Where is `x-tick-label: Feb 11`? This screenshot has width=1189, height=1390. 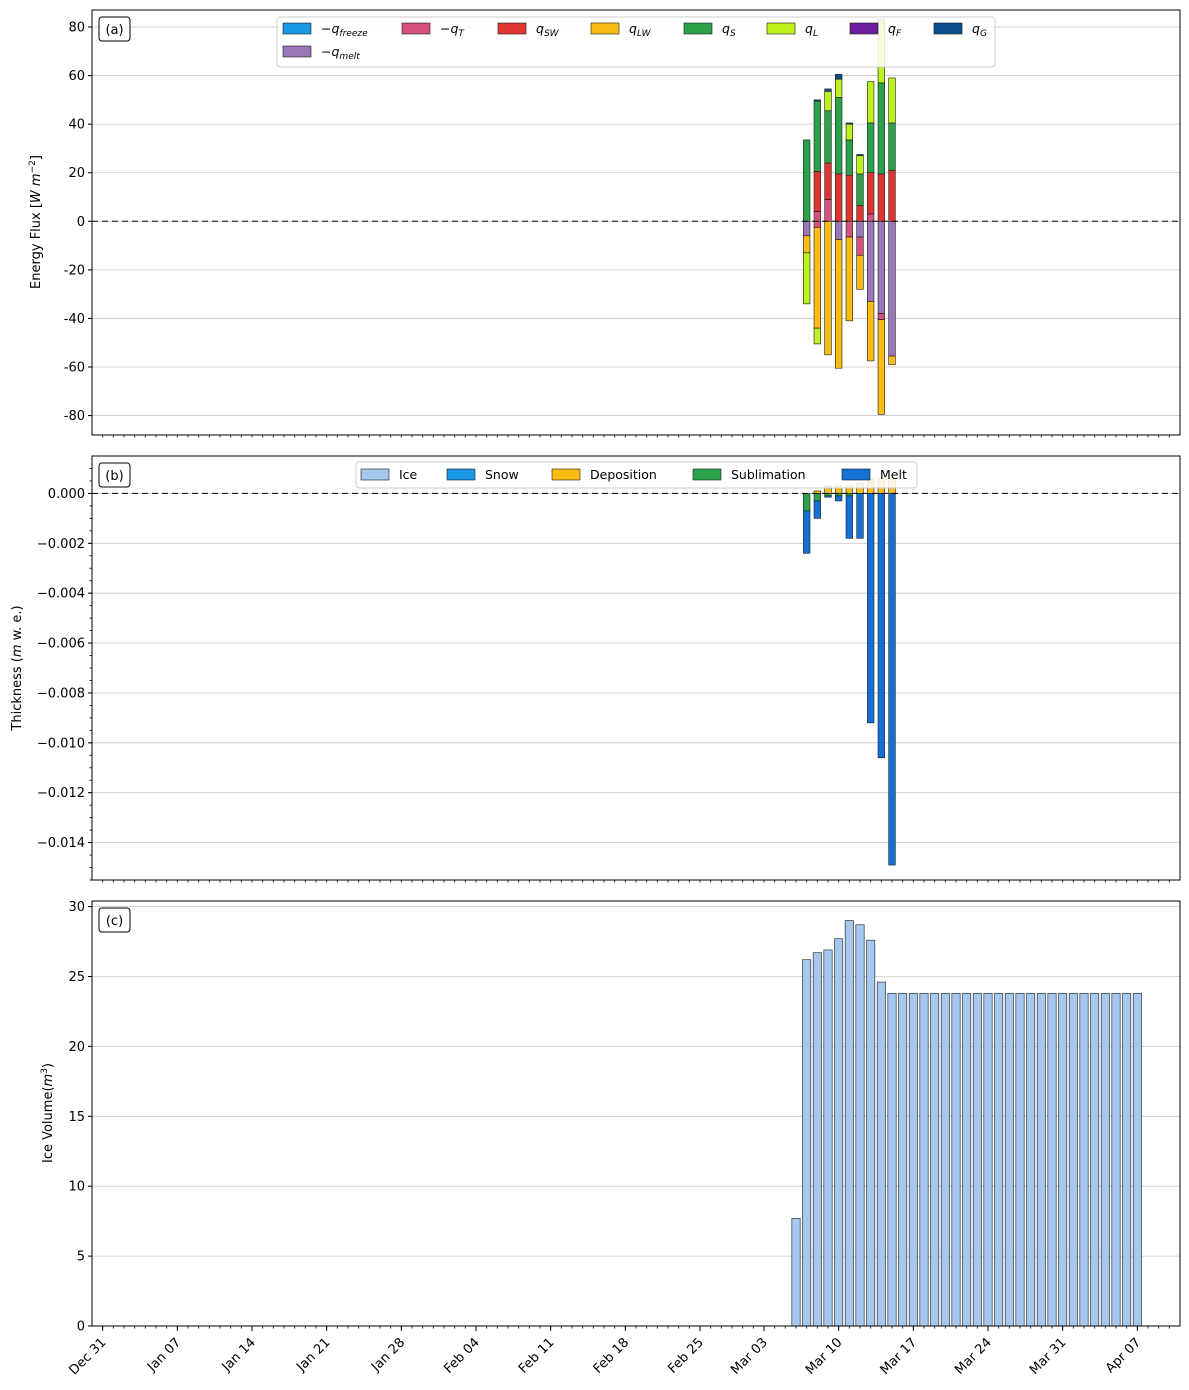 x-tick-label: Feb 11 is located at coordinates (537, 1356).